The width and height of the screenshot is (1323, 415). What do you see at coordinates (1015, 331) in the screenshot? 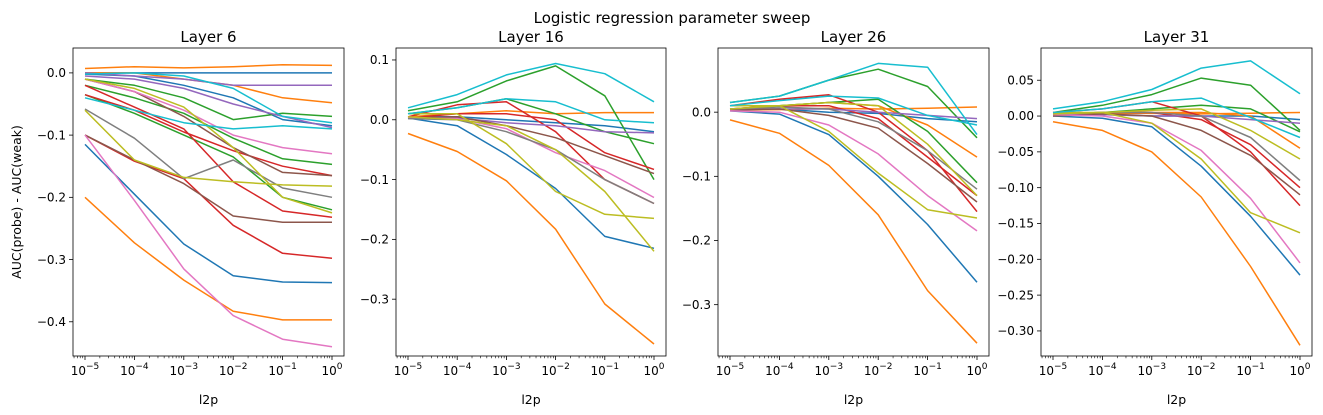
I see `y-tick-label: −0.30` at bounding box center [1015, 331].